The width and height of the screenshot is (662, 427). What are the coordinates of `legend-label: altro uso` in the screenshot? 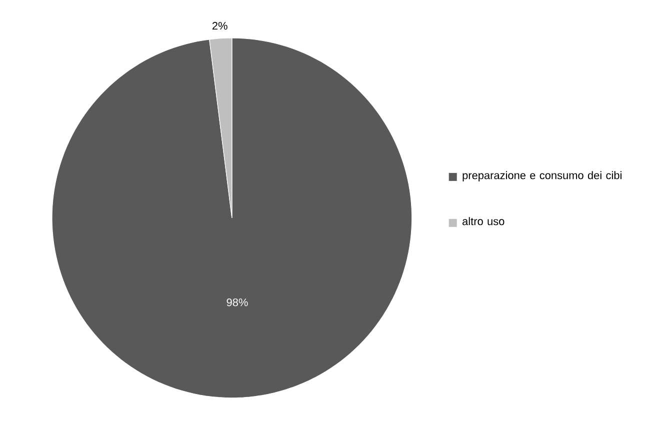 It's located at (483, 221).